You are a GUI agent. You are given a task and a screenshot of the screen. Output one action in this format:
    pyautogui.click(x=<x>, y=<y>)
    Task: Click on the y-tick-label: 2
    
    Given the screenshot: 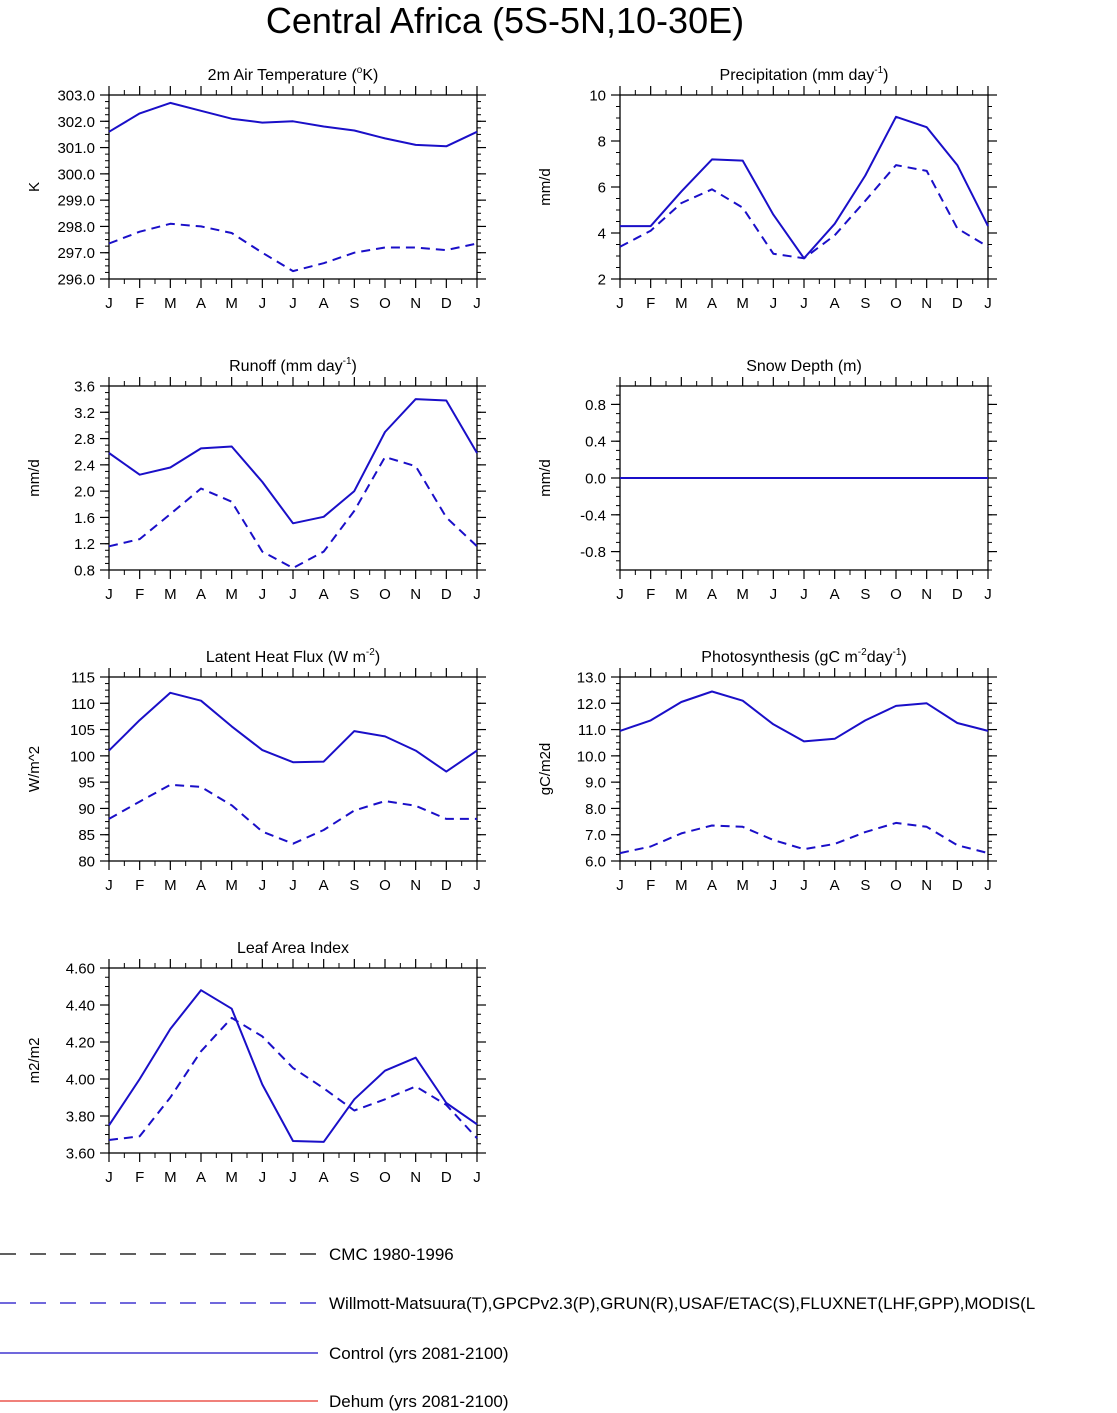 What is the action you would take?
    pyautogui.click(x=602, y=280)
    